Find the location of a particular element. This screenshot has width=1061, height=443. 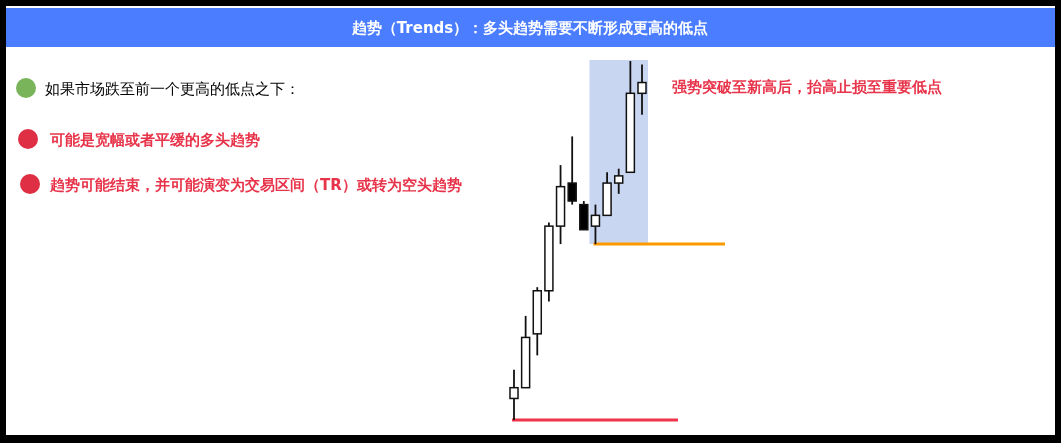

text: 如果市场跌至前一个更高的低点之下： is located at coordinates (172, 89).